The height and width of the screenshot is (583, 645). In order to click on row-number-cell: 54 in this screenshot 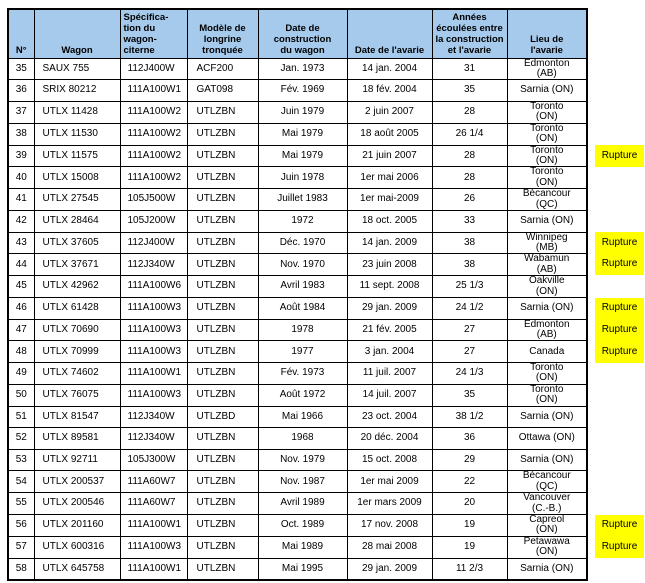, I will do `click(21, 482)`.